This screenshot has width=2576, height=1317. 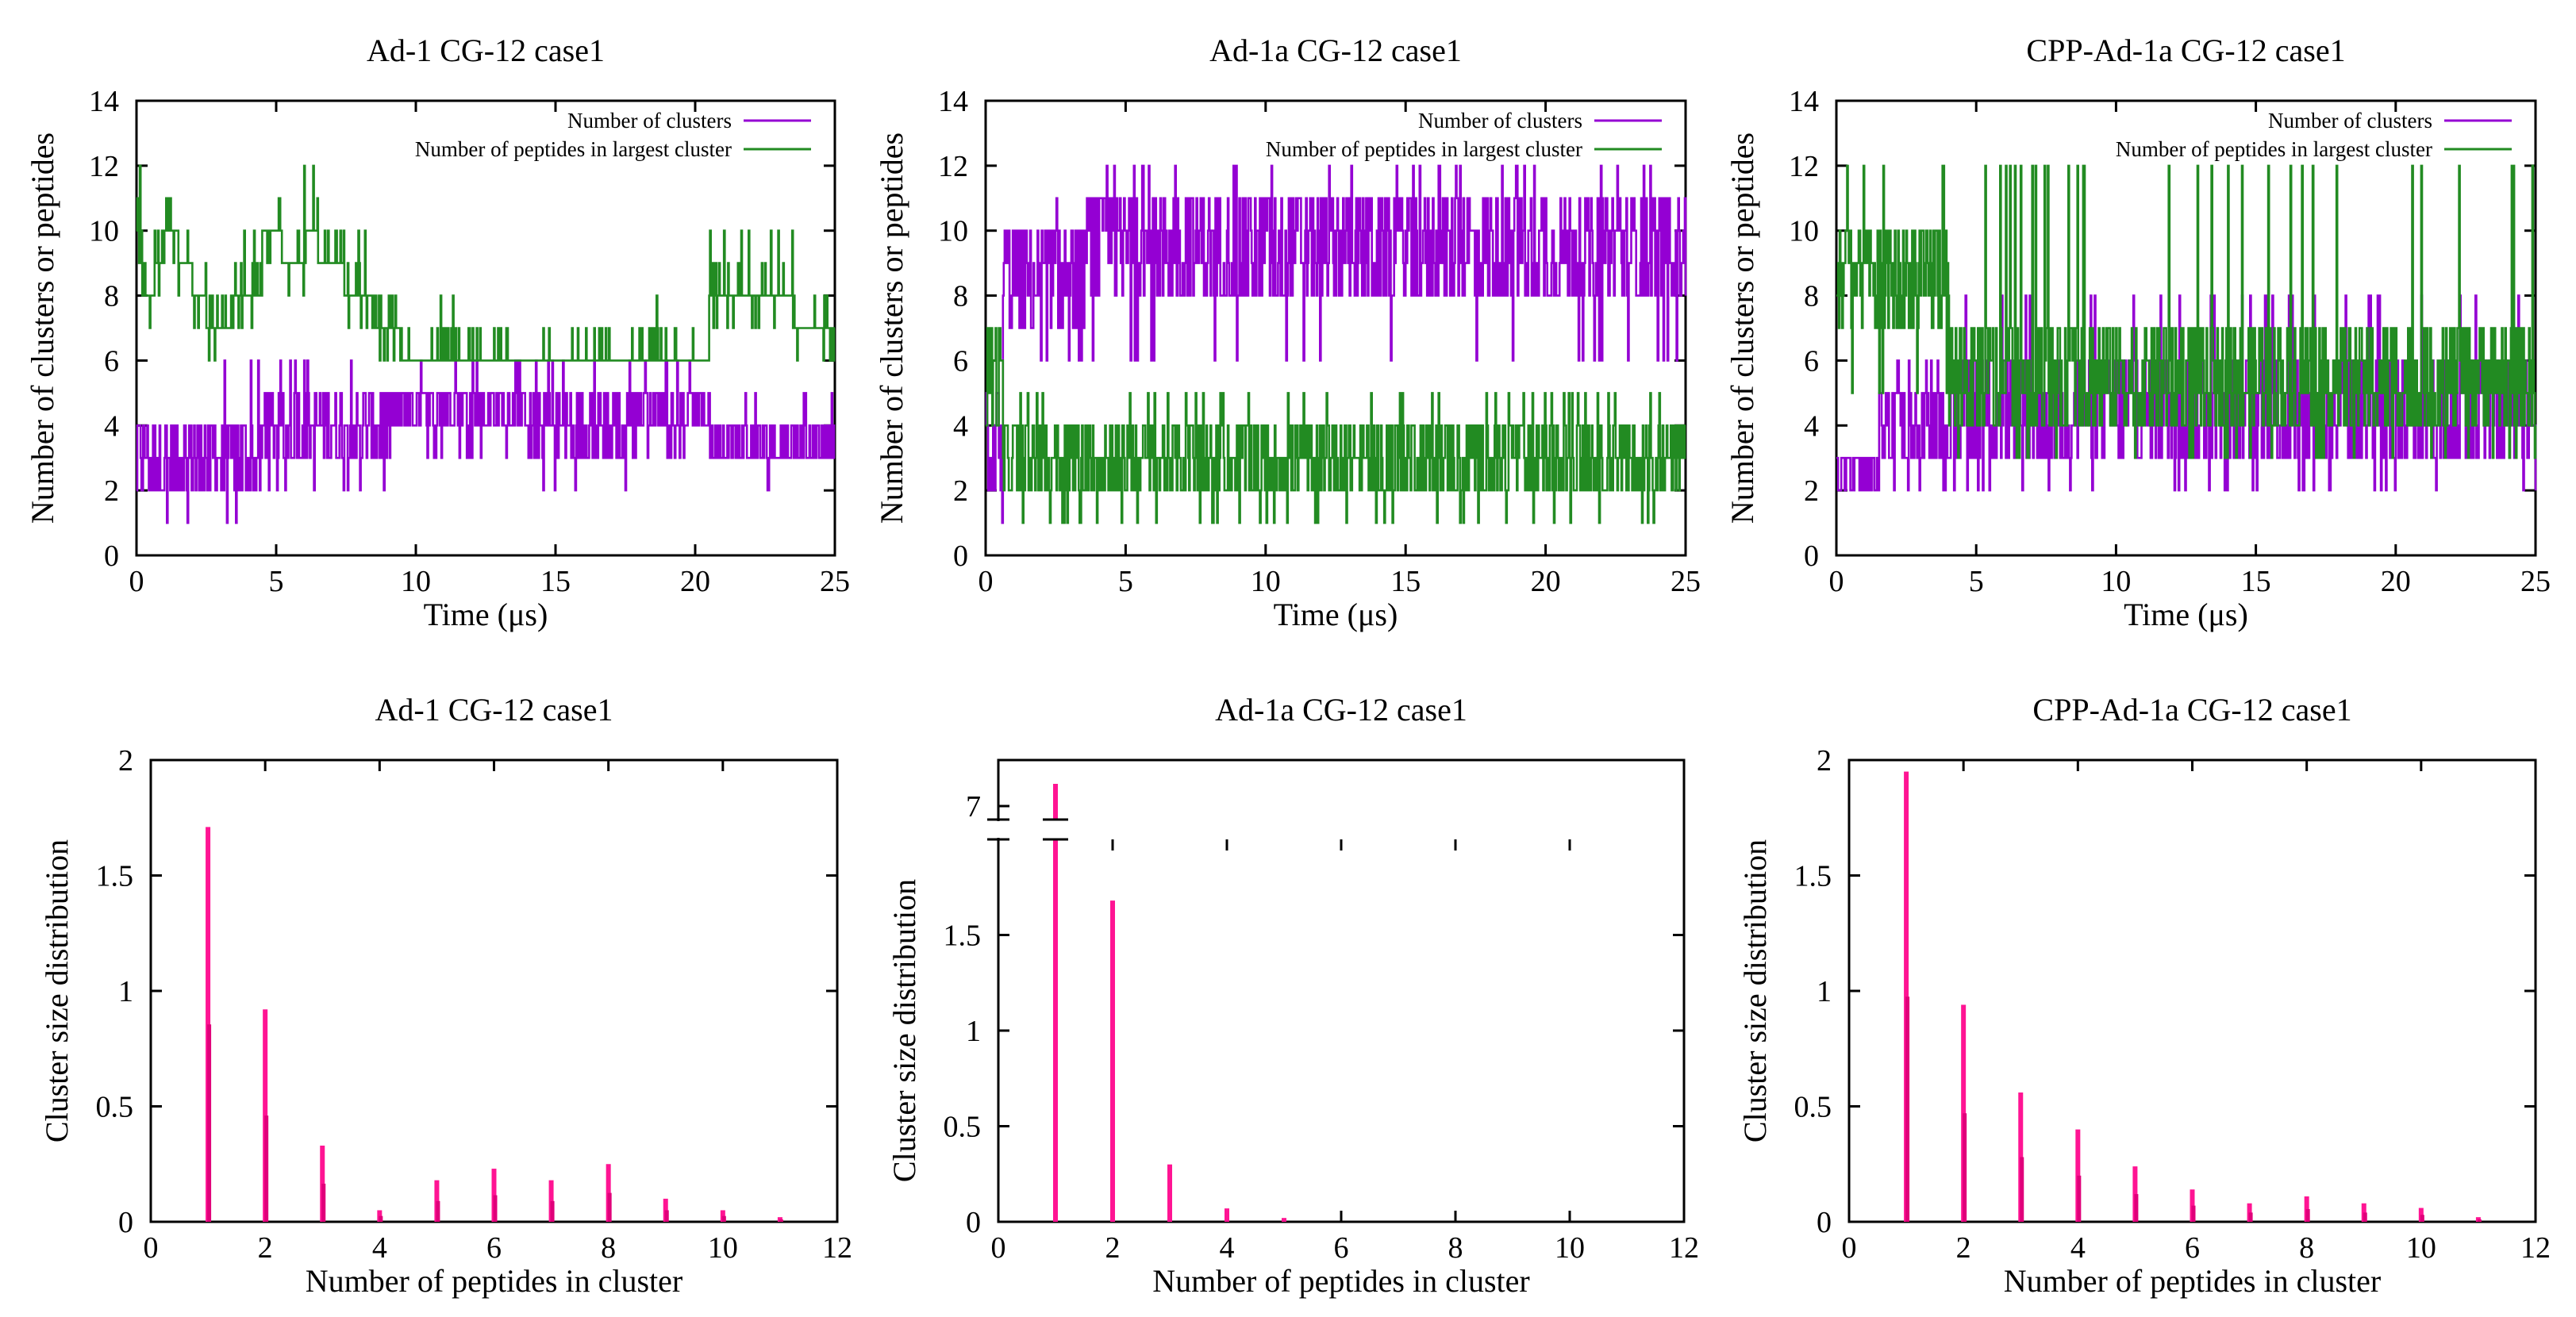 What do you see at coordinates (973, 807) in the screenshot?
I see `y-tick-label-break: 7` at bounding box center [973, 807].